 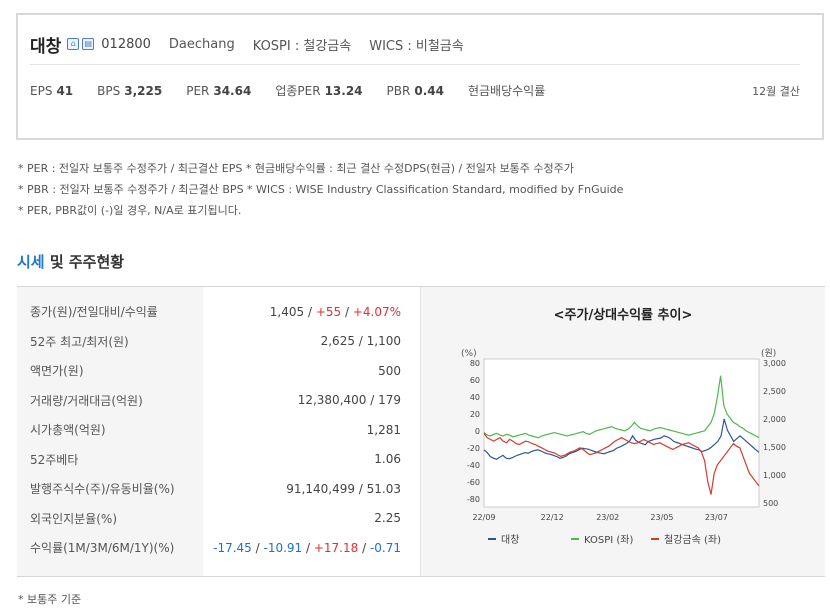 I want to click on row-value-price: 1,405 / +55 / +4.07%, so click(x=302, y=312).